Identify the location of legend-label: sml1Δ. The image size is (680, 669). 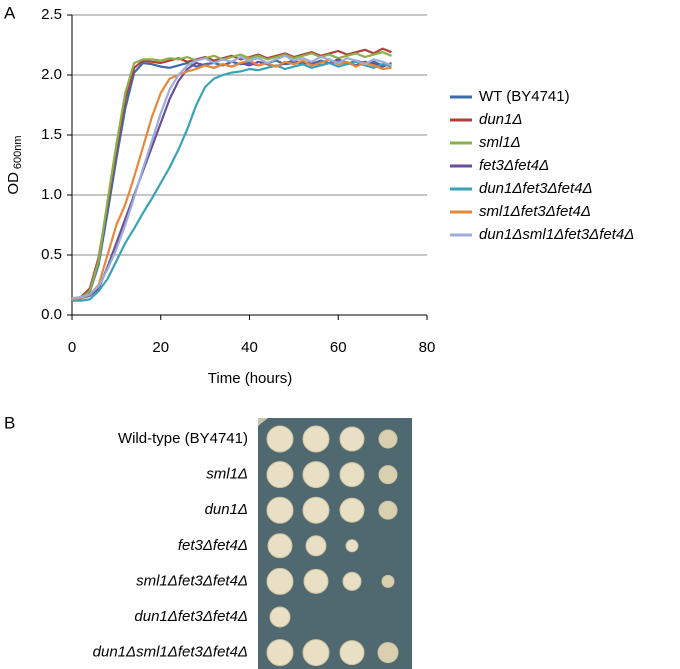
(500, 142).